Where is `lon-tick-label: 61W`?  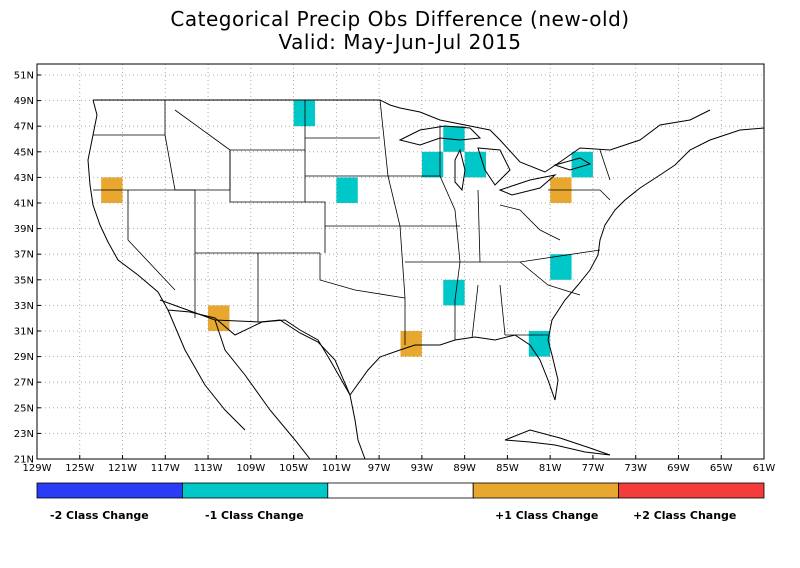
lon-tick-label: 61W is located at coordinates (764, 468).